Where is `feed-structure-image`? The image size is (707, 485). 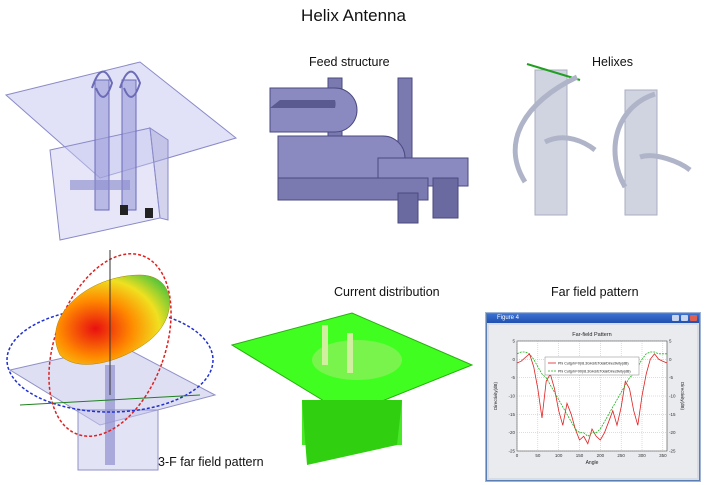
feed-structure-image is located at coordinates (369, 150).